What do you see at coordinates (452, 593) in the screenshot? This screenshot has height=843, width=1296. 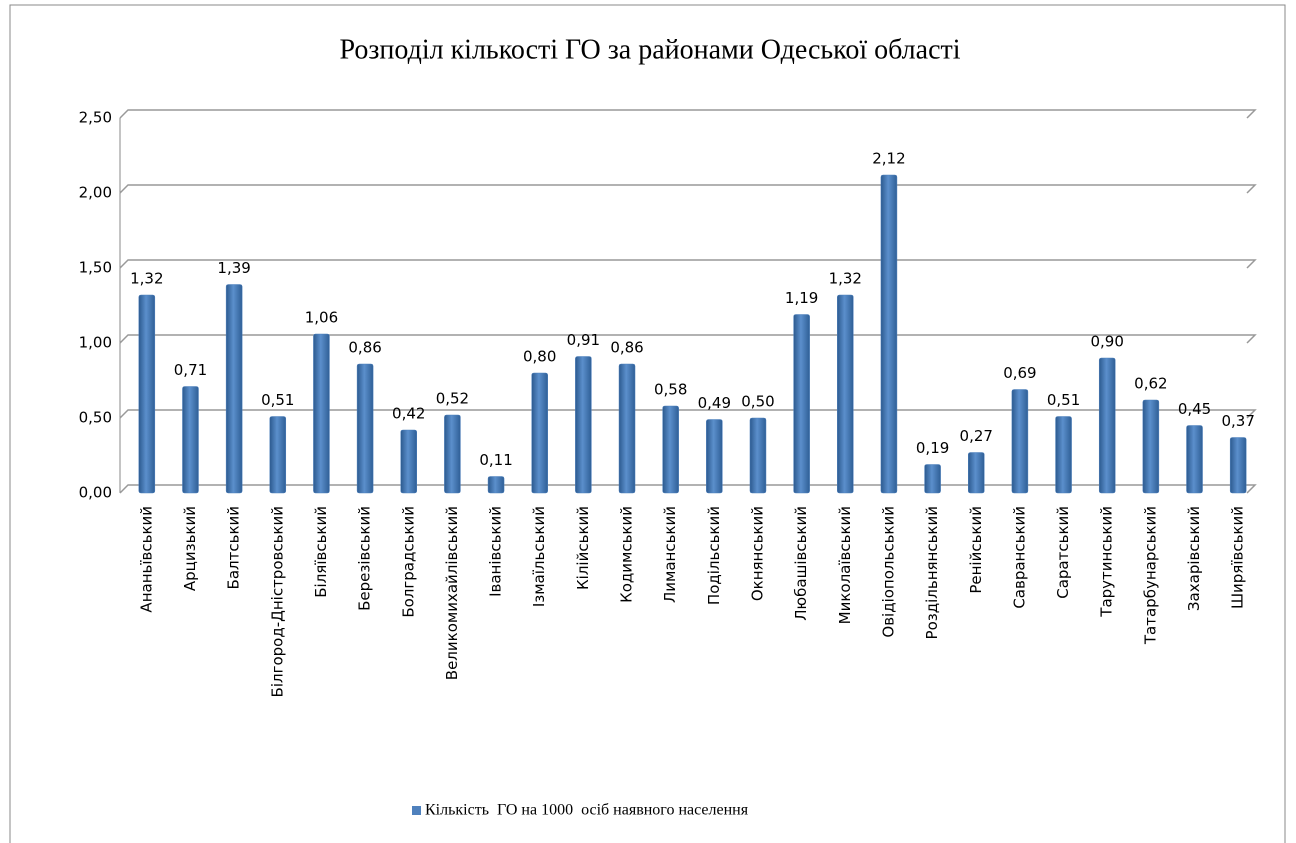 I see `x-tick-label: Великомихайлівський` at bounding box center [452, 593].